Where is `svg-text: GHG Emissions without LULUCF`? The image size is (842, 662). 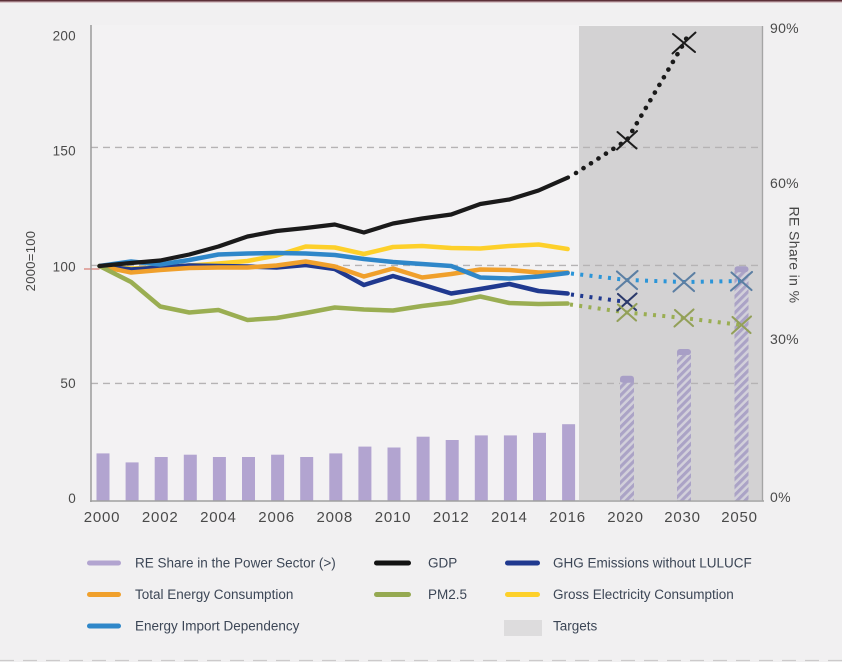
svg-text: GHG Emissions without LULUCF is located at coordinates (652, 563).